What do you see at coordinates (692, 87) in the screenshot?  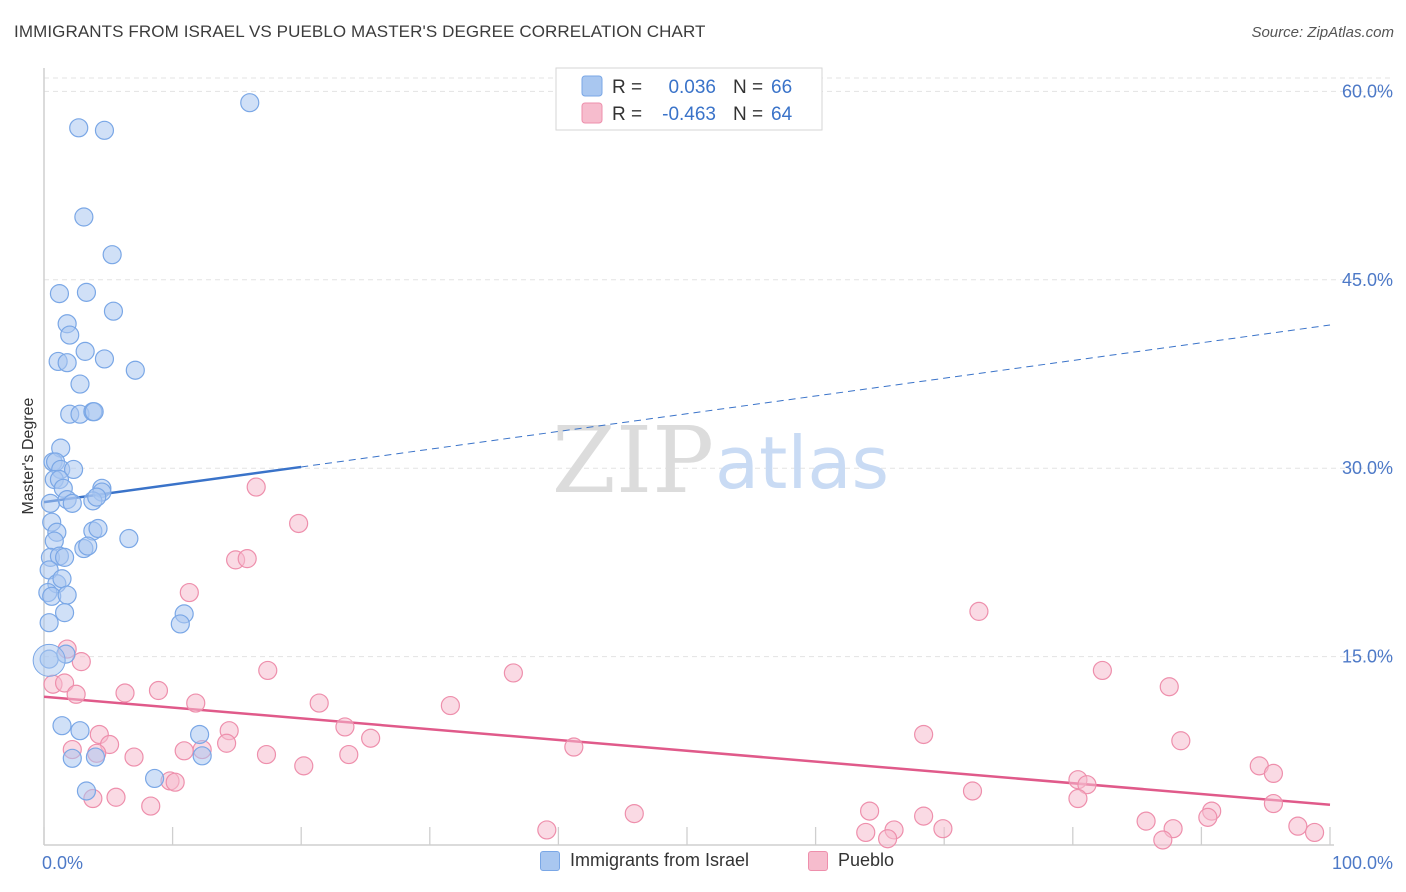 I see `legend-r-value: 0.036` at bounding box center [692, 87].